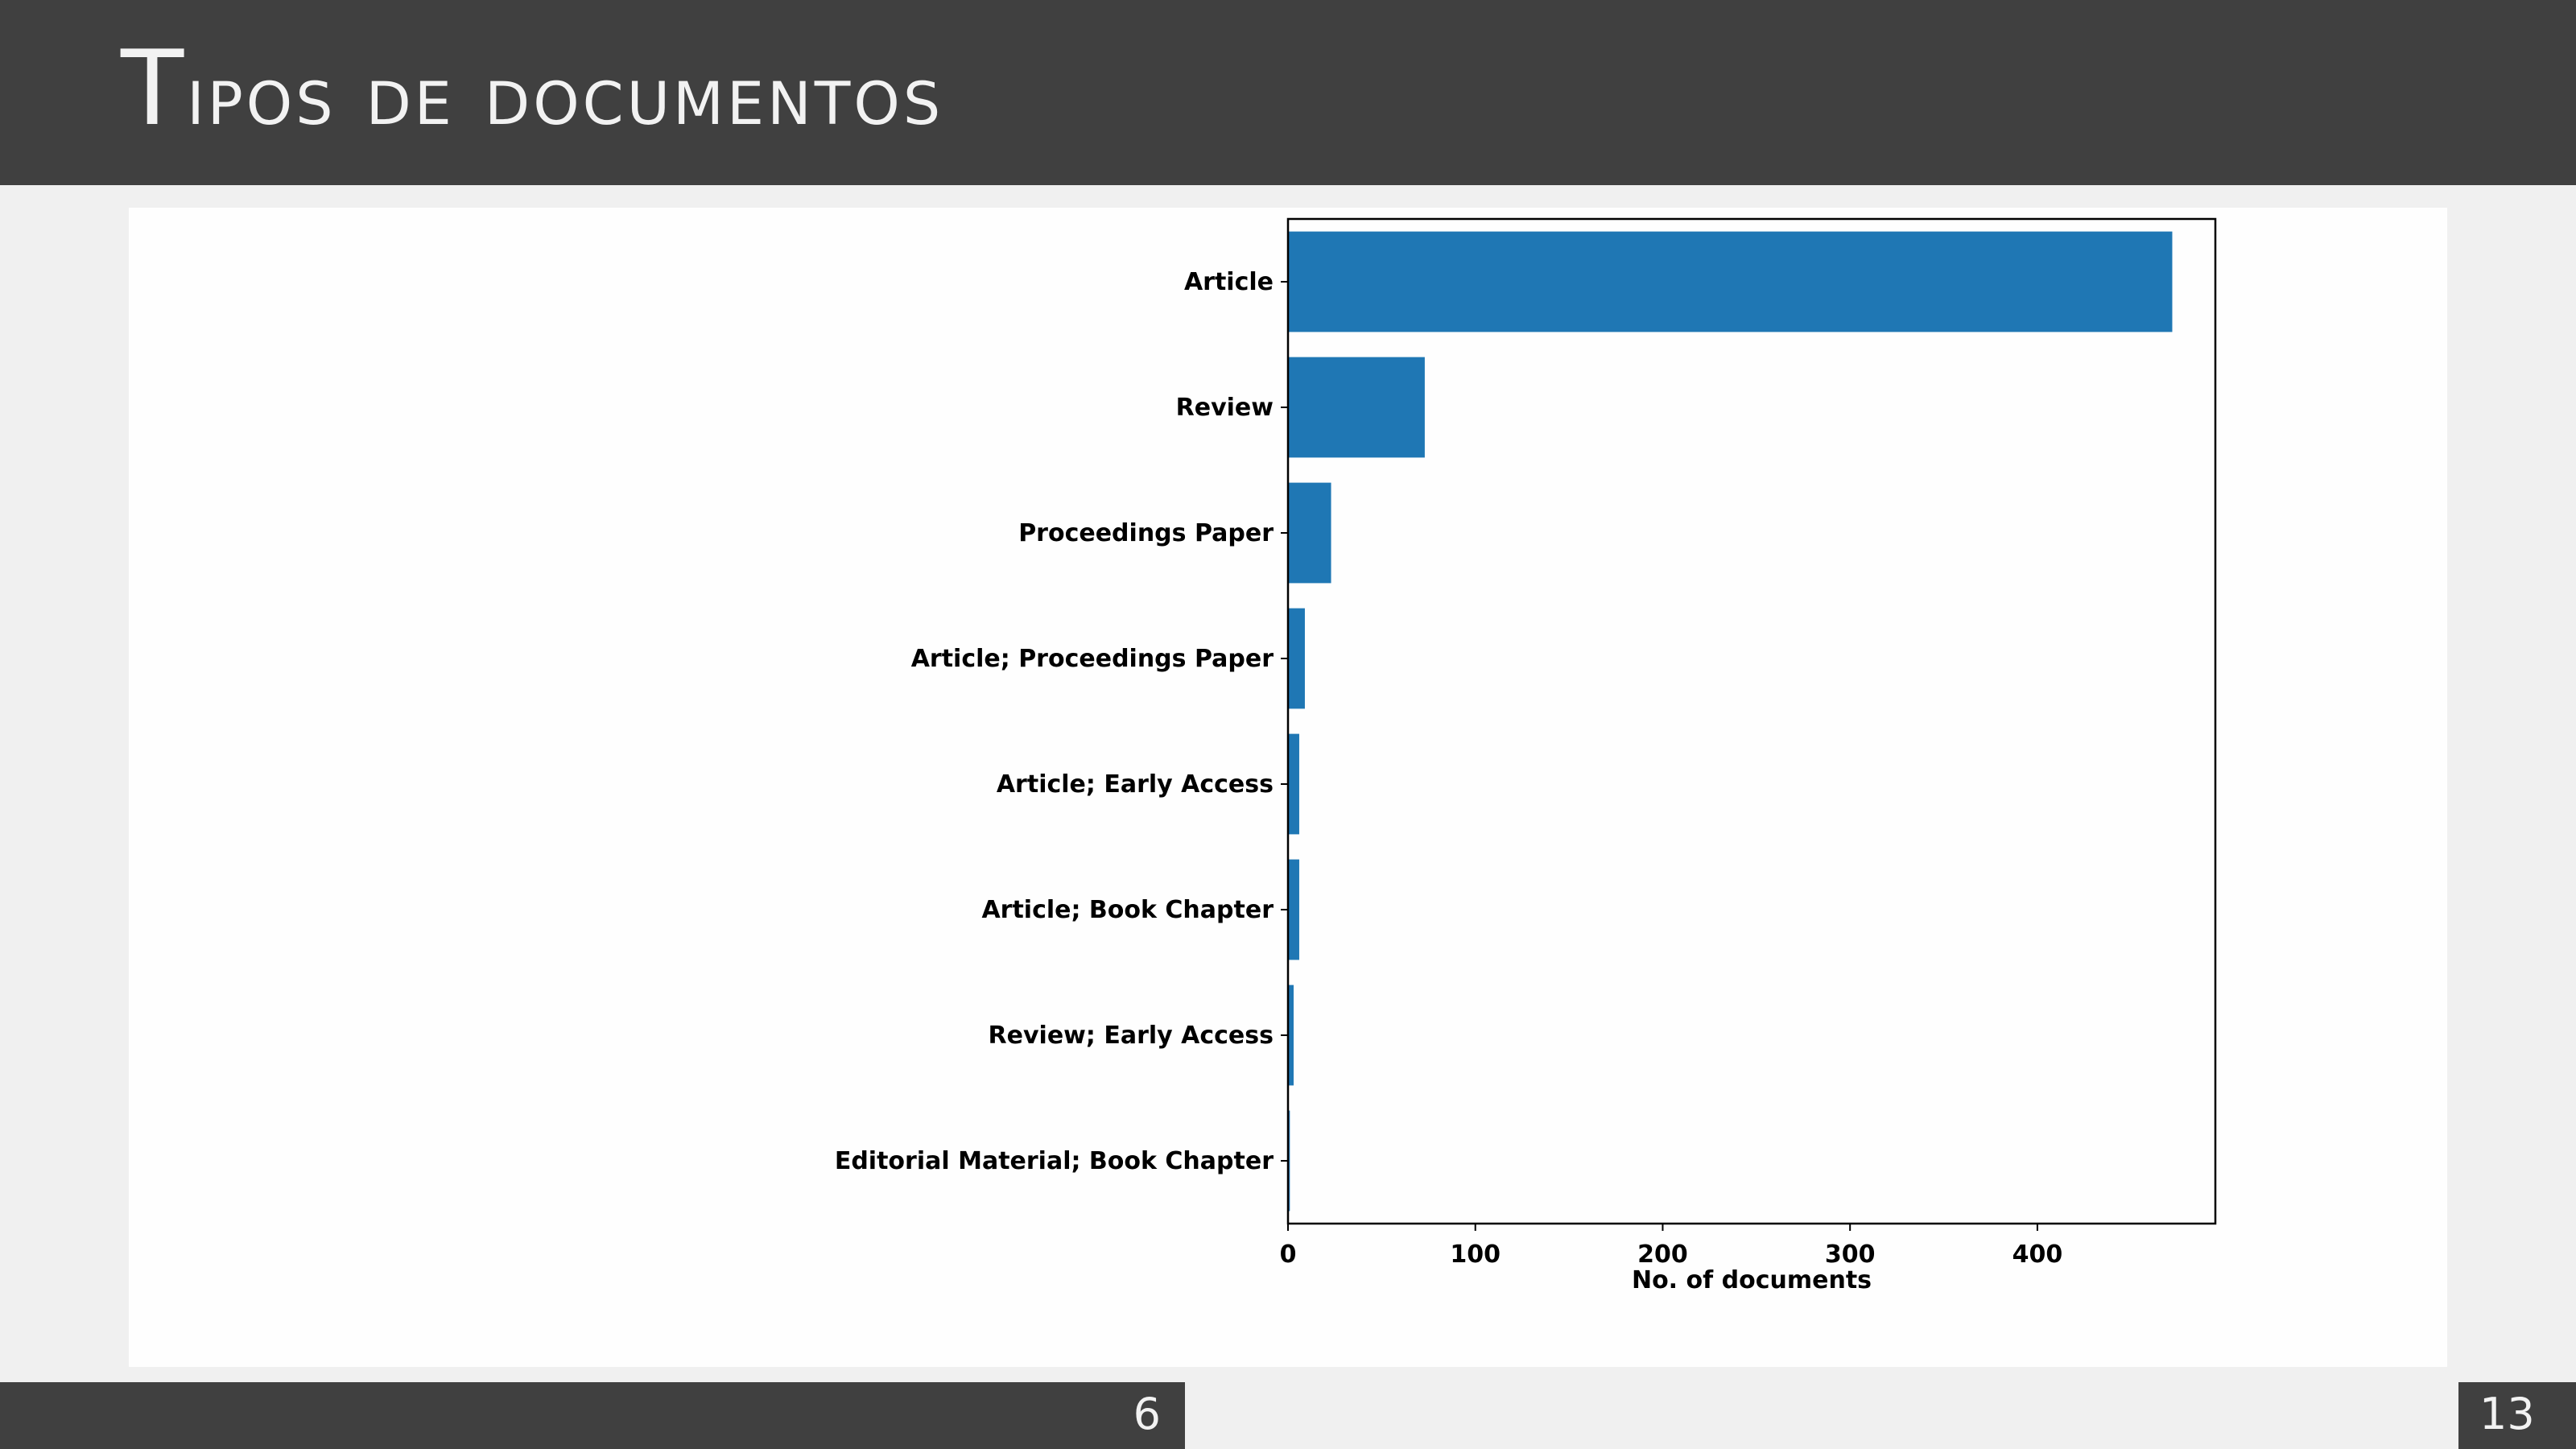 The width and height of the screenshot is (2576, 1449). What do you see at coordinates (1851, 1255) in the screenshot?
I see `x-tick-label-3: 300` at bounding box center [1851, 1255].